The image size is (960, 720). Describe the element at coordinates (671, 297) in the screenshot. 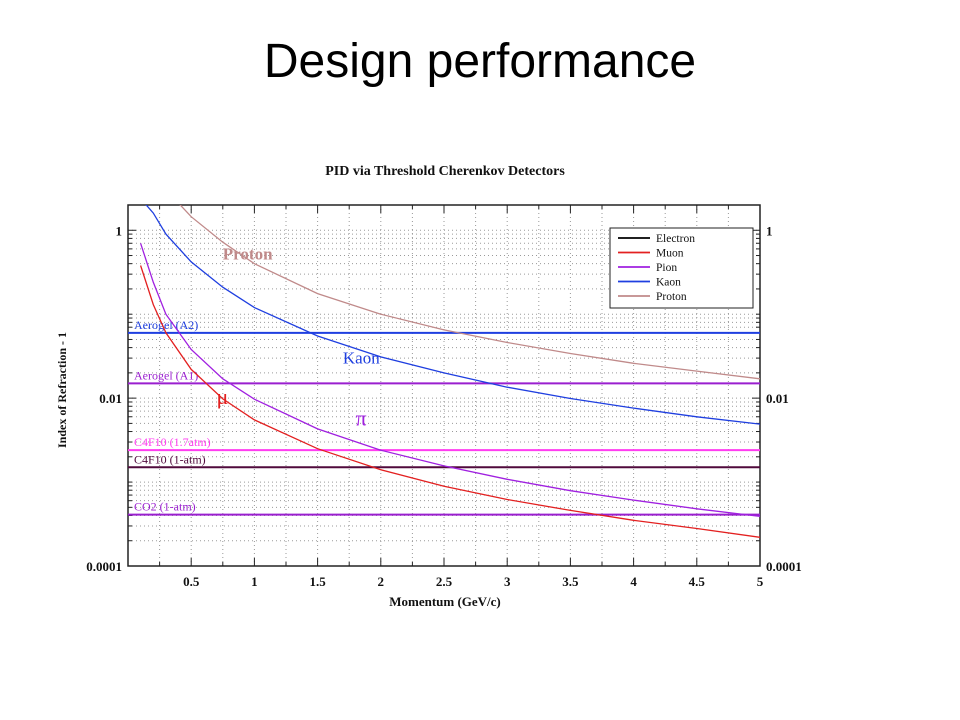

I see `legend-label: Proton` at that location.